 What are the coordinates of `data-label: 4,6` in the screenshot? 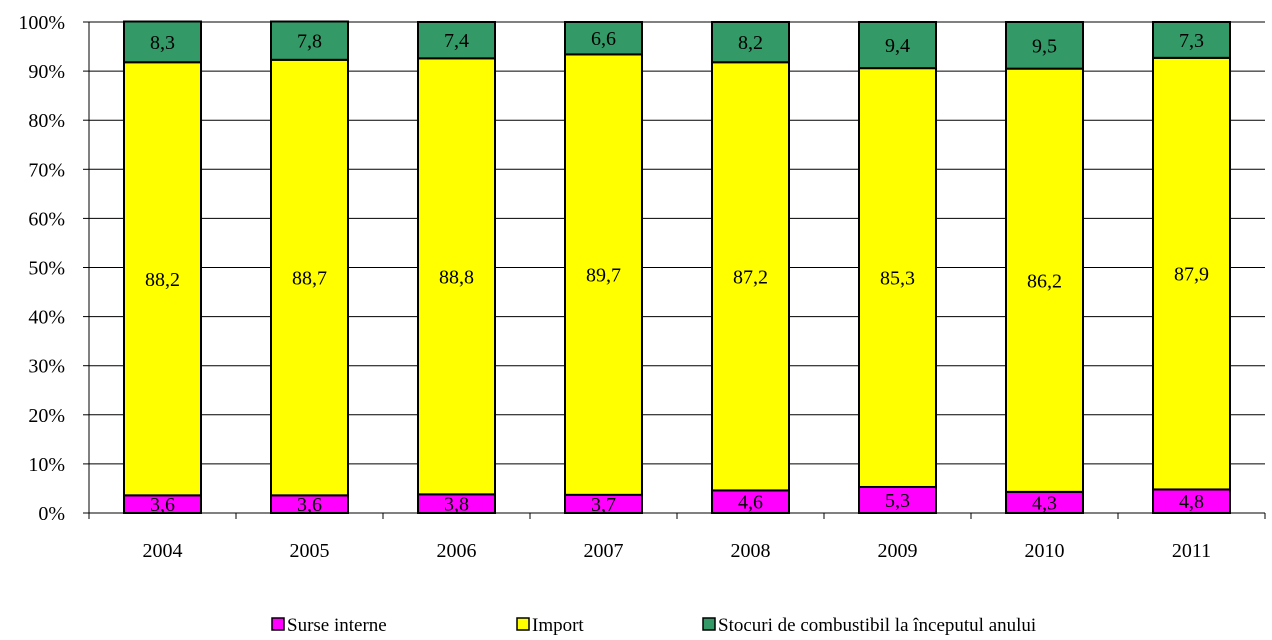 It's located at (750, 503).